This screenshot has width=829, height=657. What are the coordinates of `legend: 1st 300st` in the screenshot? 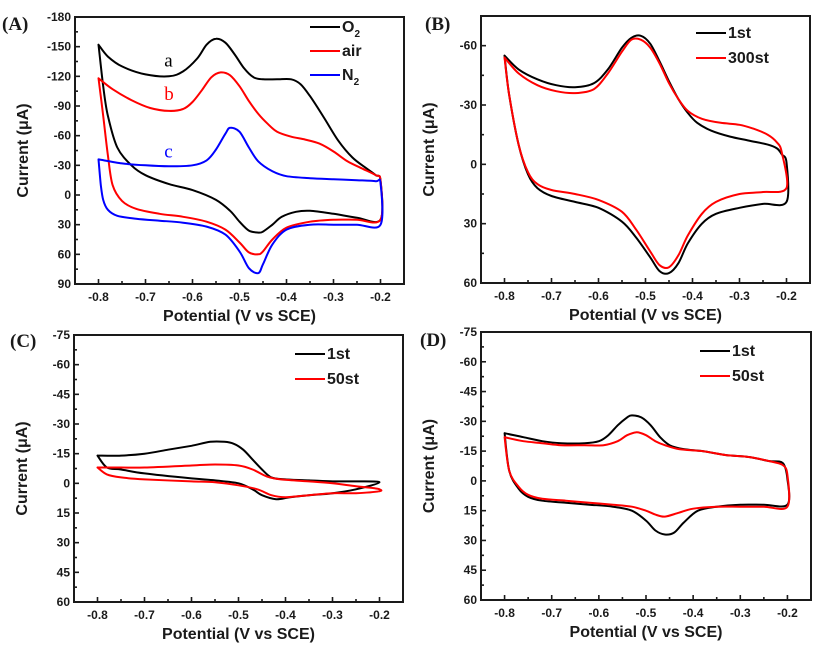 It's located at (733, 46).